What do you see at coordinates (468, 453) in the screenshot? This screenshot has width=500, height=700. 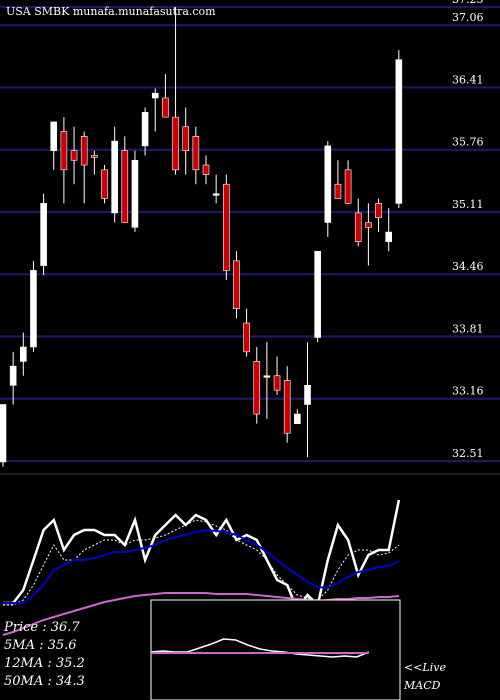 I see `y-tick-label: 32.51` at bounding box center [468, 453].